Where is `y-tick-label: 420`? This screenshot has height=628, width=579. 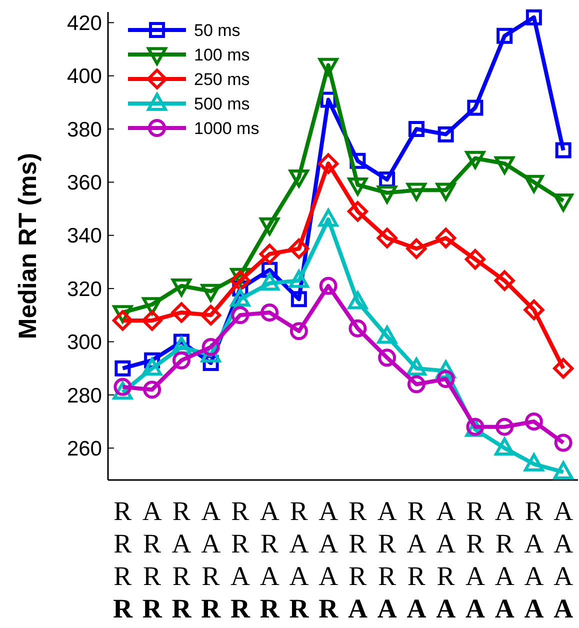 y-tick-label: 420 is located at coordinates (84, 23).